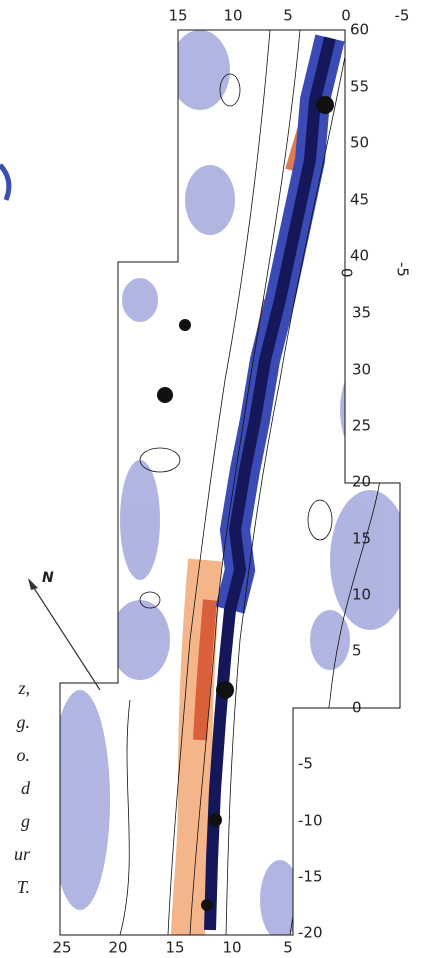 The height and width of the screenshot is (958, 436). I want to click on top-axis: 15 10 5 0 -5, so click(288, 16).